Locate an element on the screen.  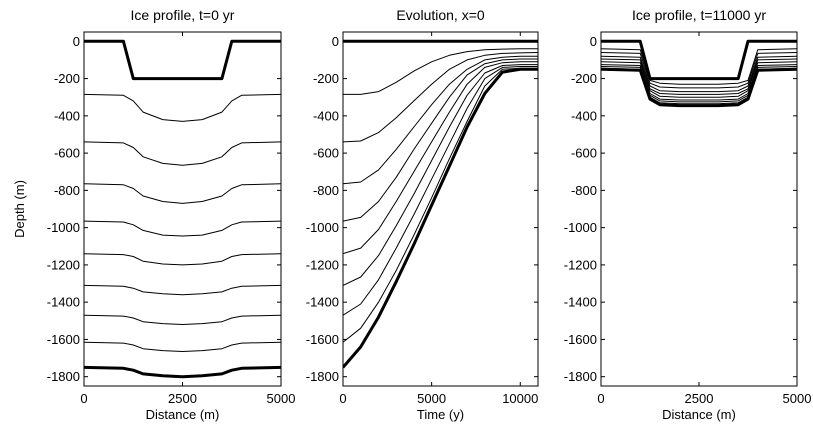
x-tick-label: 10000 is located at coordinates (520, 398).